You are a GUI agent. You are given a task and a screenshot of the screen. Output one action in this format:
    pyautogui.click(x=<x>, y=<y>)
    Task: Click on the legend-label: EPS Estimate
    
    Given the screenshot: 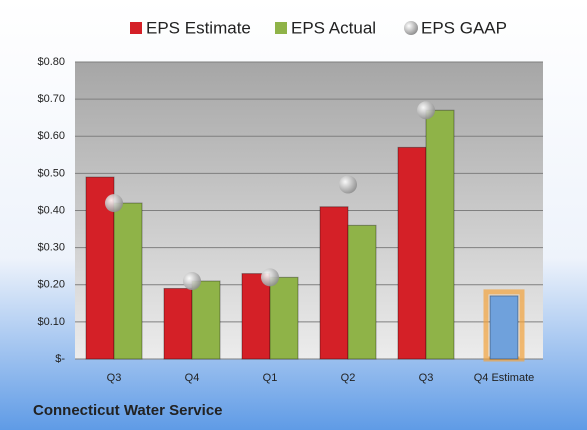 What is the action you would take?
    pyautogui.click(x=198, y=27)
    